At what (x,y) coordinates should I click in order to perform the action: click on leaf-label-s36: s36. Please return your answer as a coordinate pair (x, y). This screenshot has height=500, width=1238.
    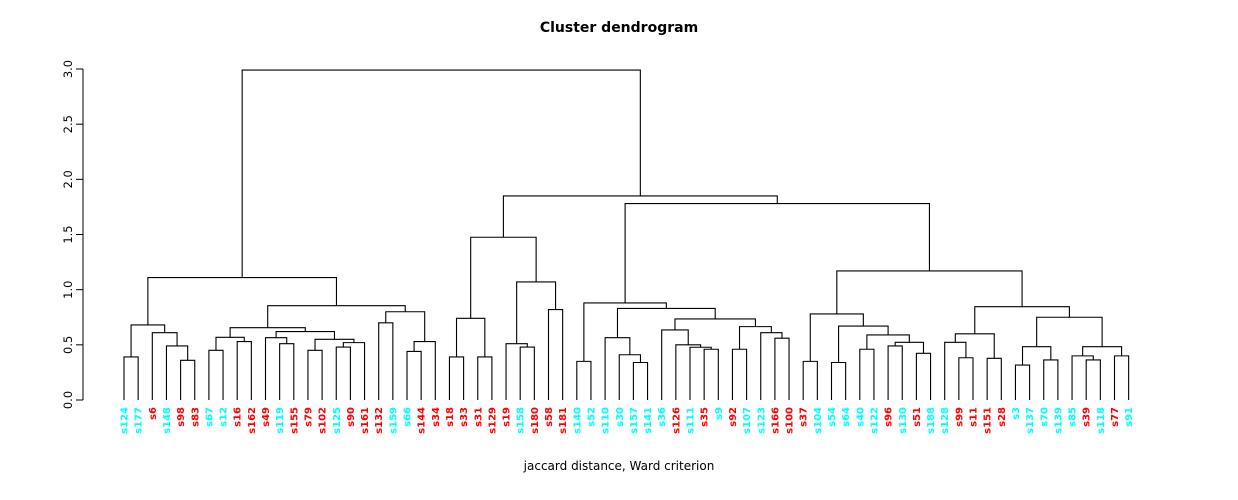
    Looking at the image, I should click on (662, 417).